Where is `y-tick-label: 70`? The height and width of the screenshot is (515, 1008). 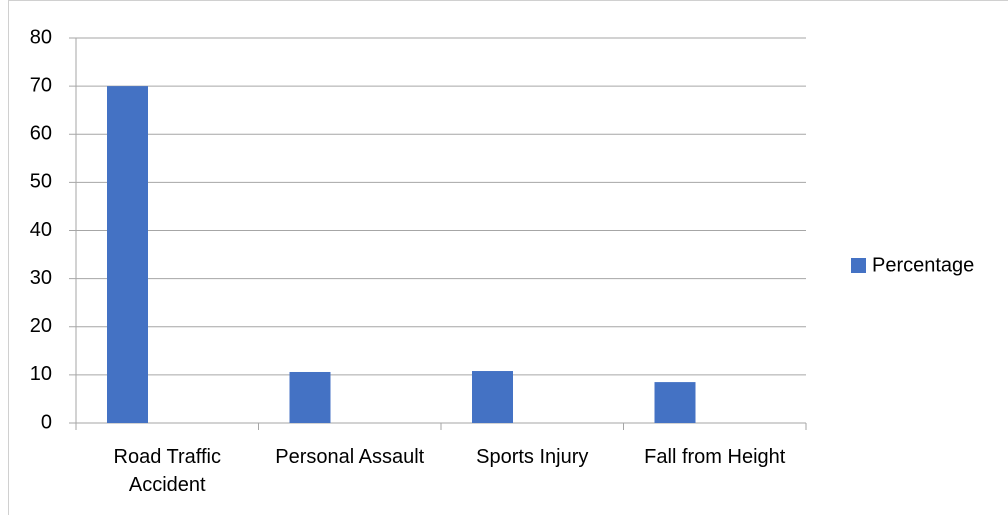 y-tick-label: 70 is located at coordinates (41, 85).